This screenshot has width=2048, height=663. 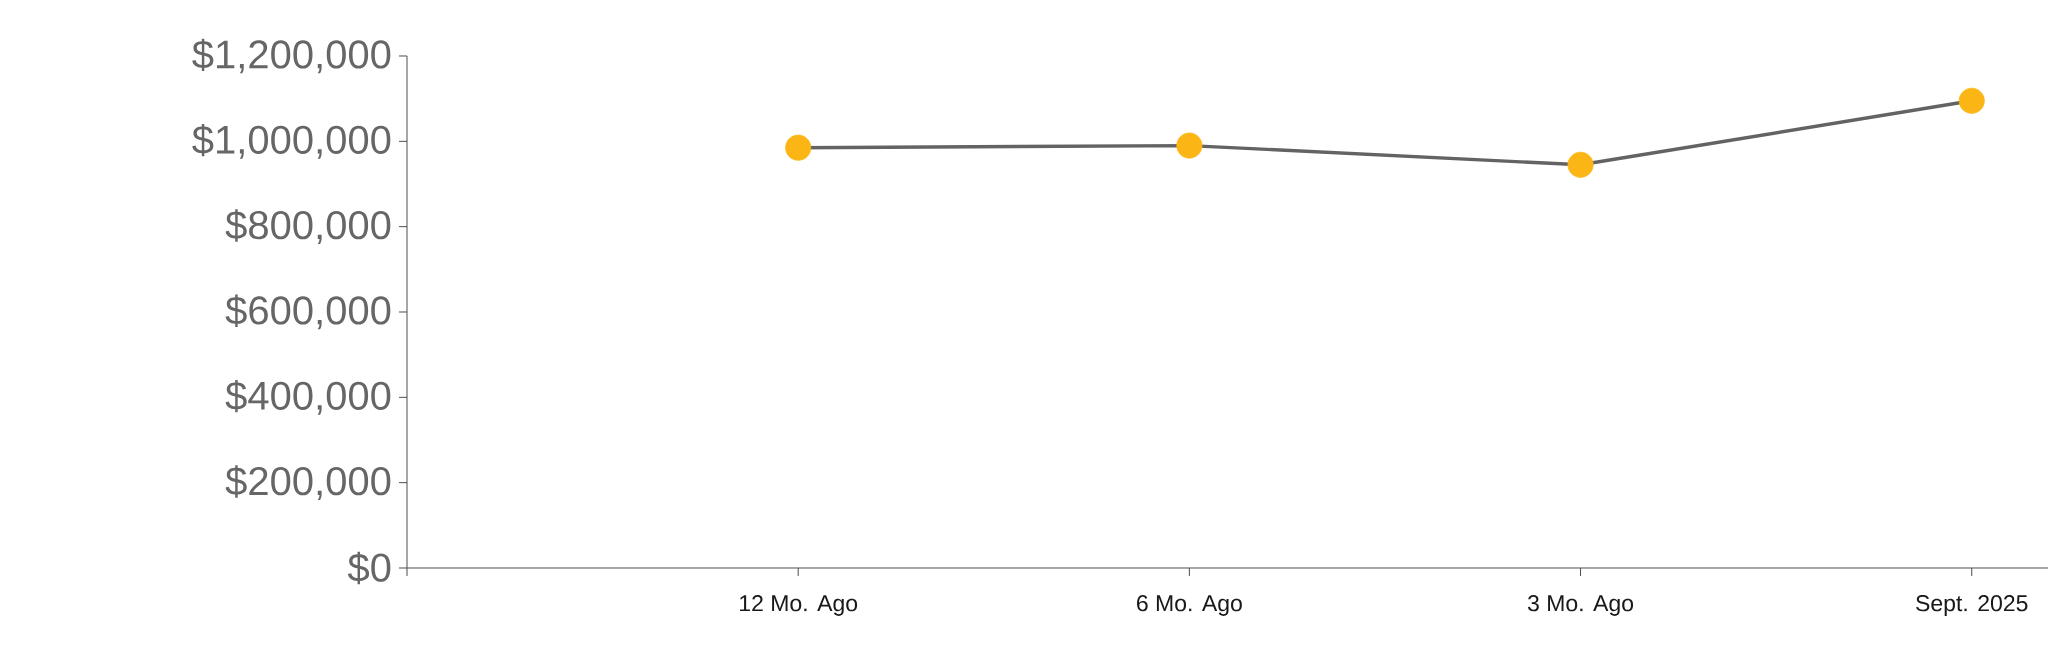 What do you see at coordinates (291, 56) in the screenshot?
I see `y-tick-label: $1,200,000` at bounding box center [291, 56].